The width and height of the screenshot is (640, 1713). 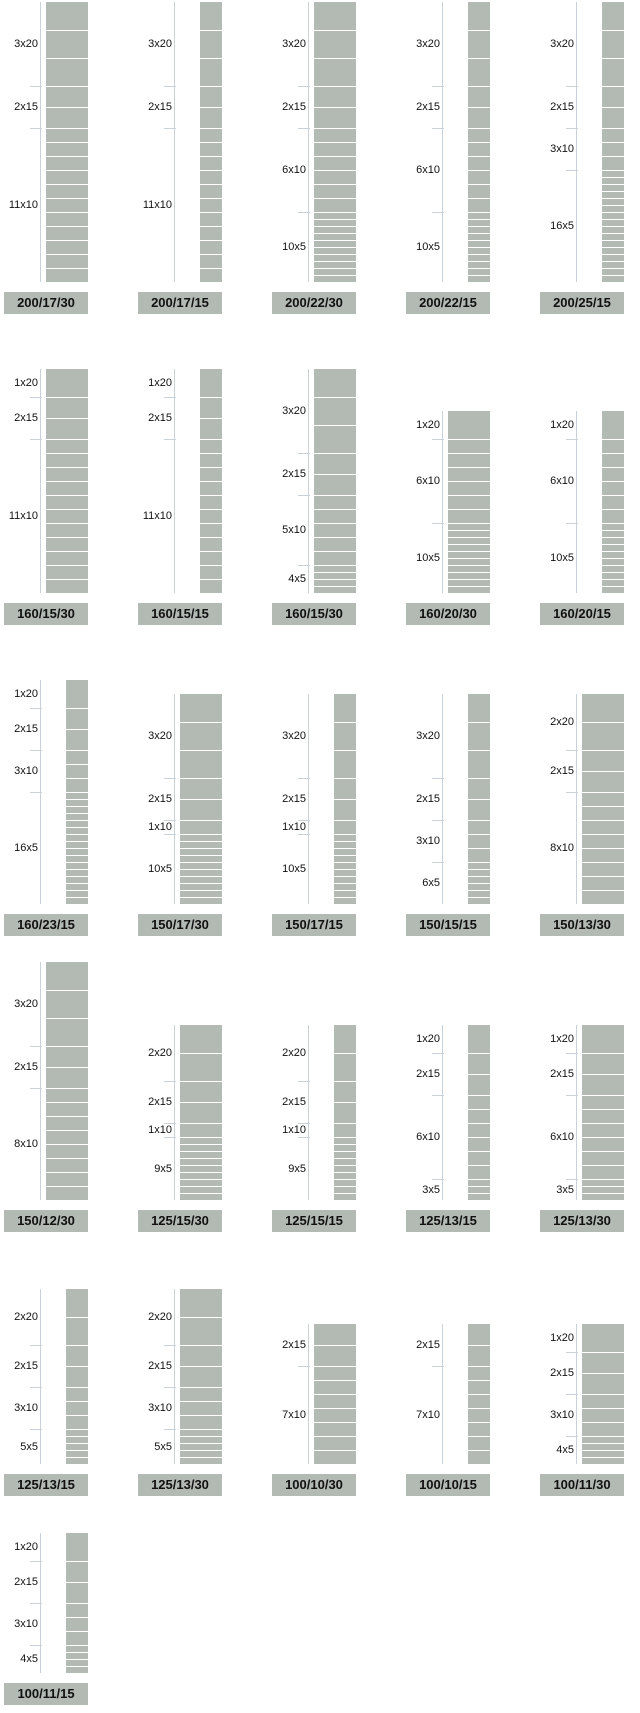 What do you see at coordinates (29, 1446) in the screenshot?
I see `segment-label: 5x5` at bounding box center [29, 1446].